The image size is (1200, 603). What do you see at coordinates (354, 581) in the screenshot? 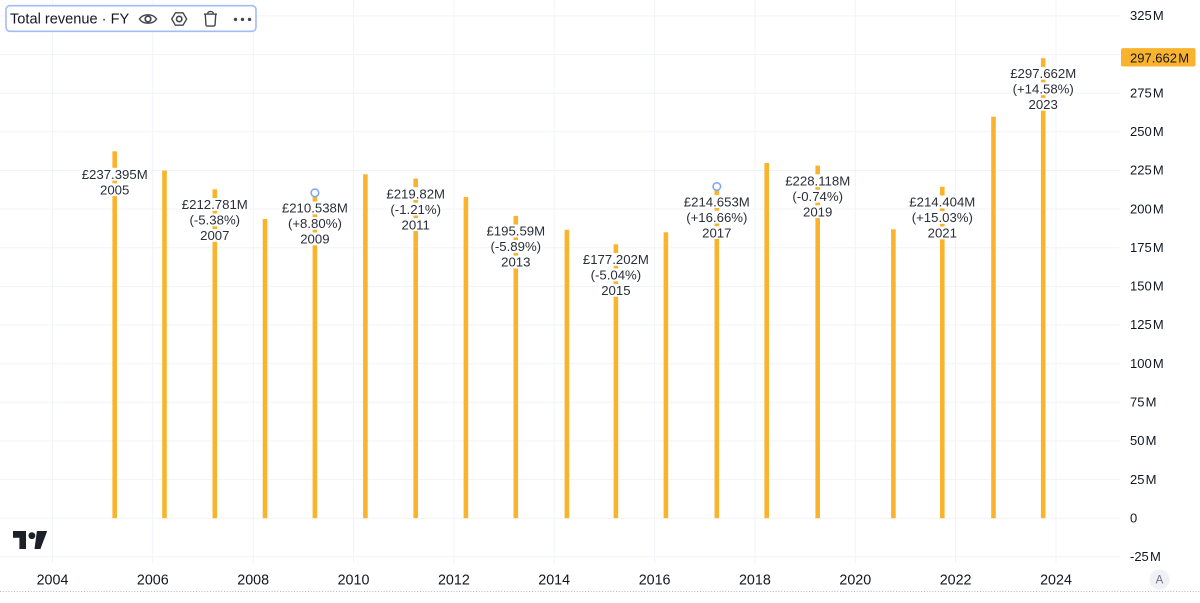
I see `svg-text: 2010` at bounding box center [354, 581].